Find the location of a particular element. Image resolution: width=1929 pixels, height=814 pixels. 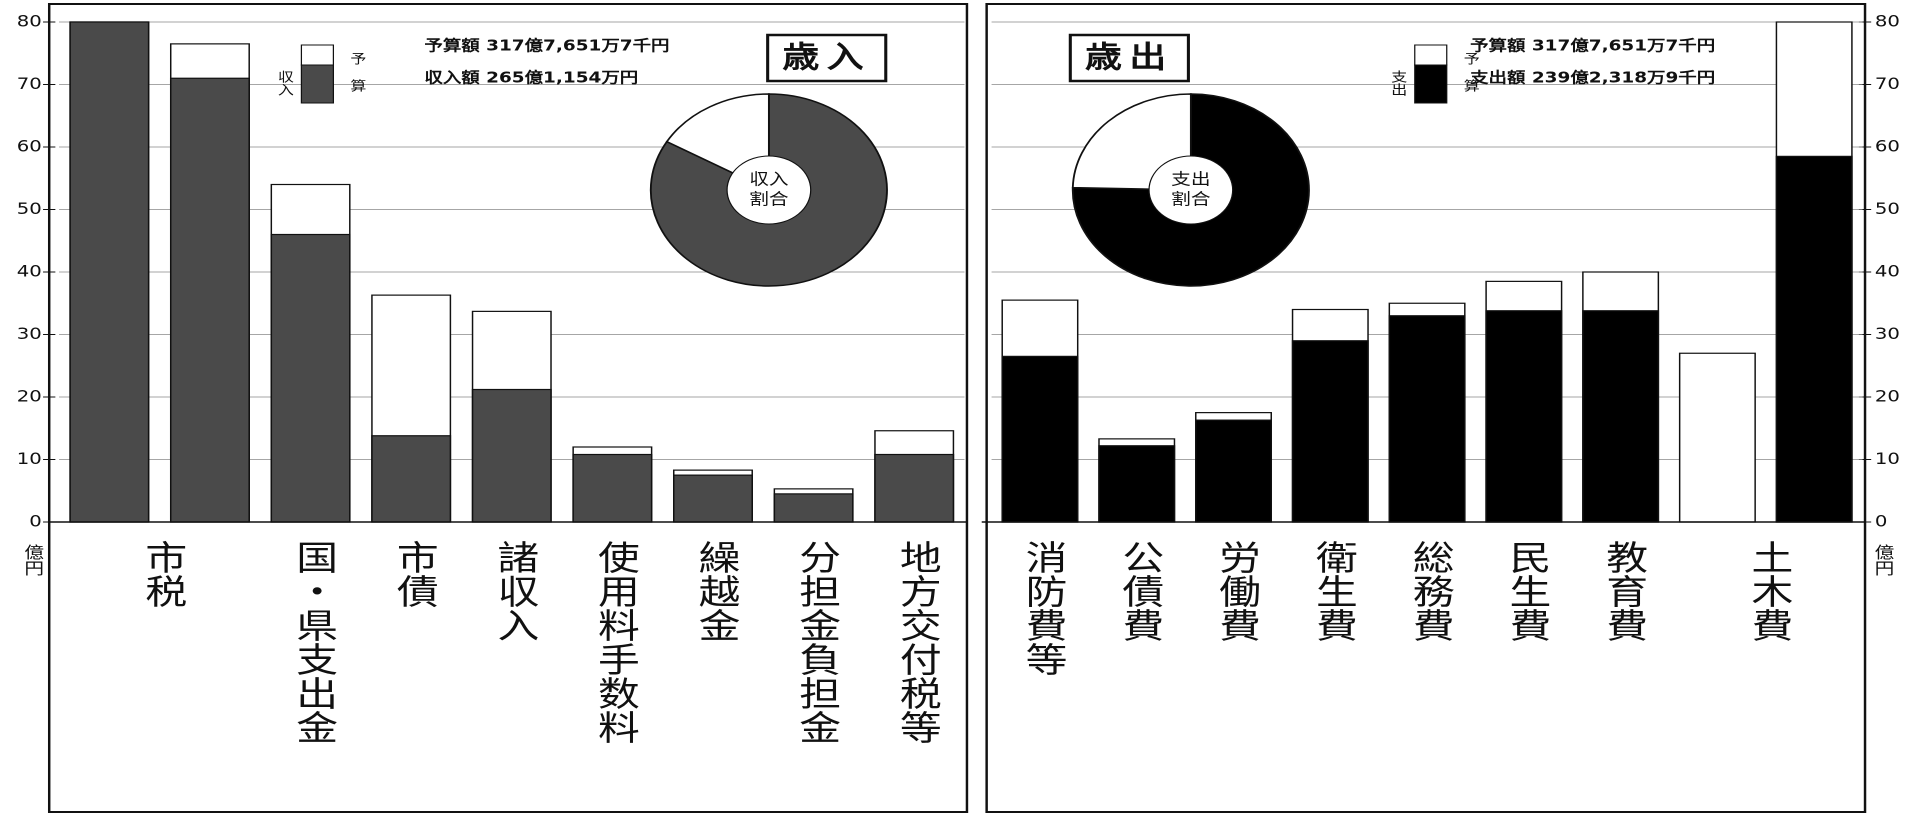

budget-bar is located at coordinates (1717, 437).